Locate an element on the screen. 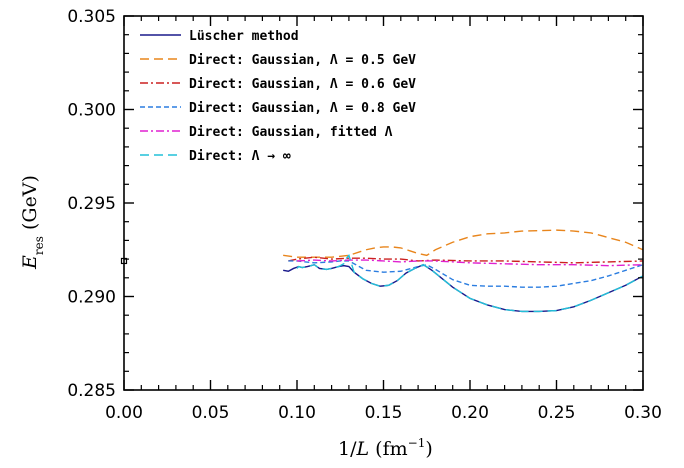  svg-text: 1/L (fm−1) is located at coordinates (385, 448).